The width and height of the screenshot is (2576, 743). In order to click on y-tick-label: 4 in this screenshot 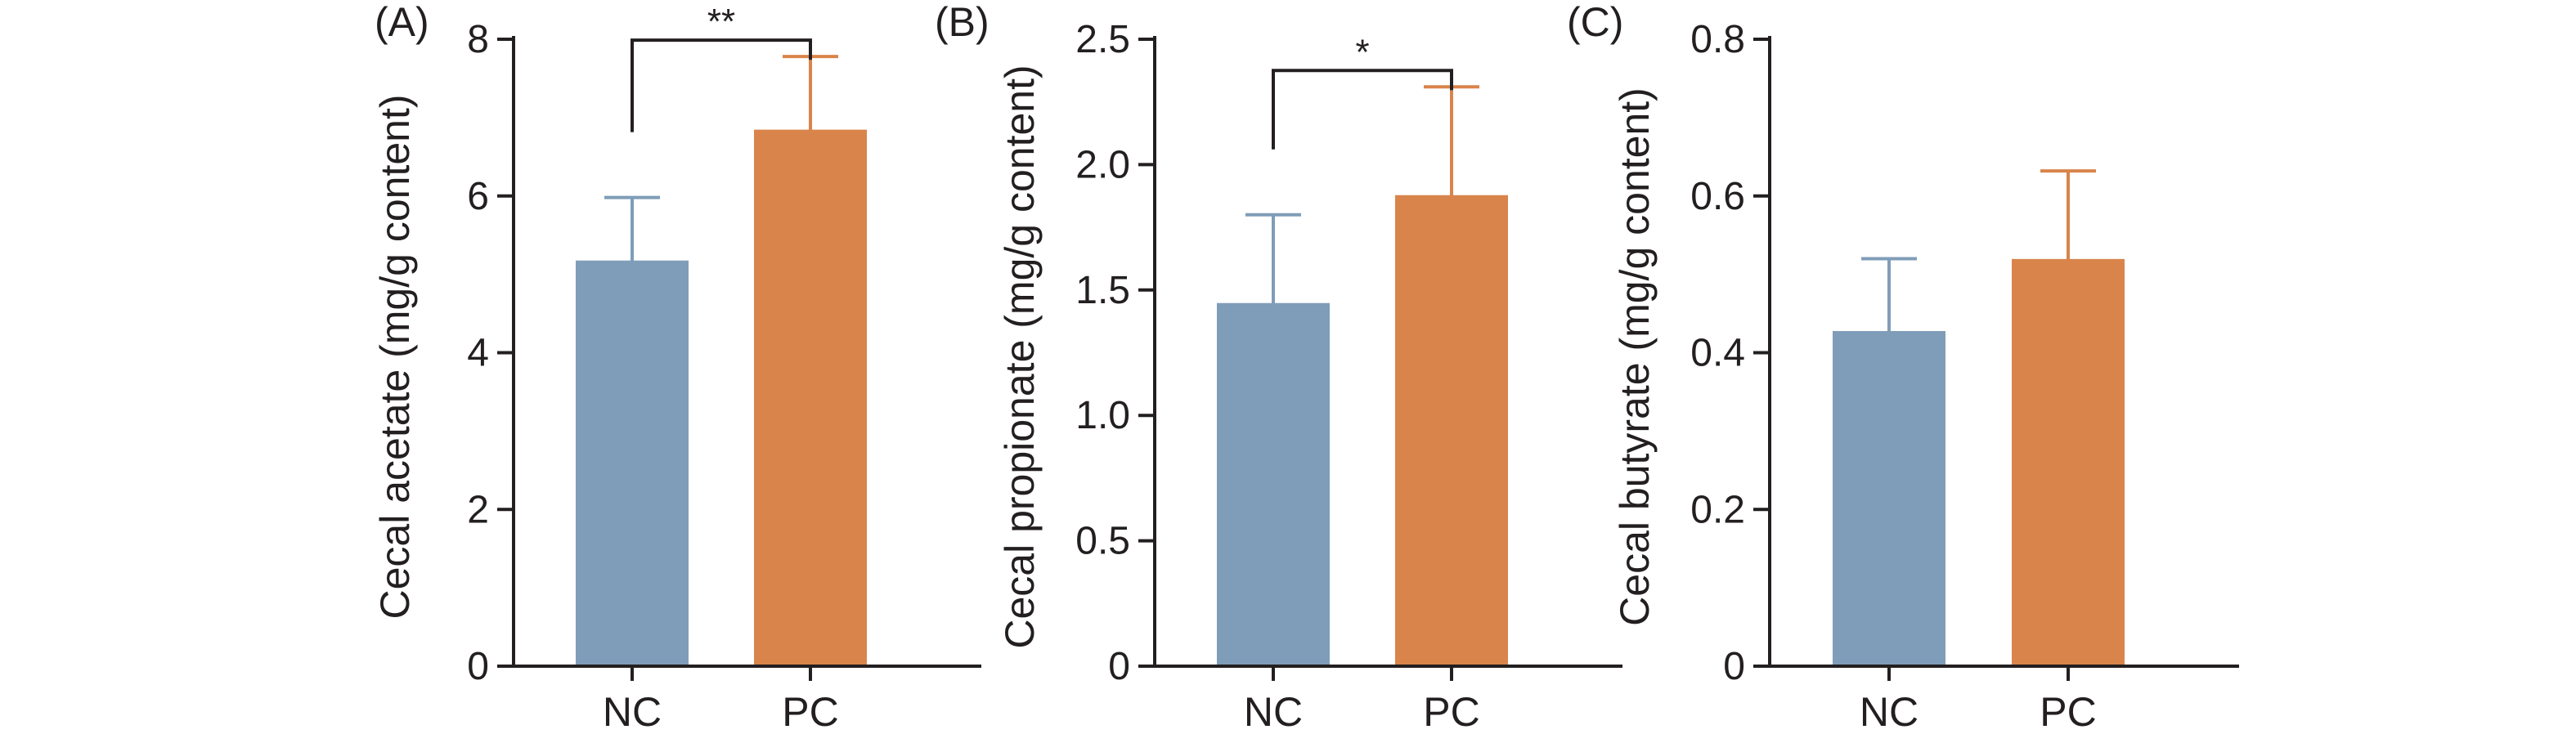, I will do `click(478, 353)`.